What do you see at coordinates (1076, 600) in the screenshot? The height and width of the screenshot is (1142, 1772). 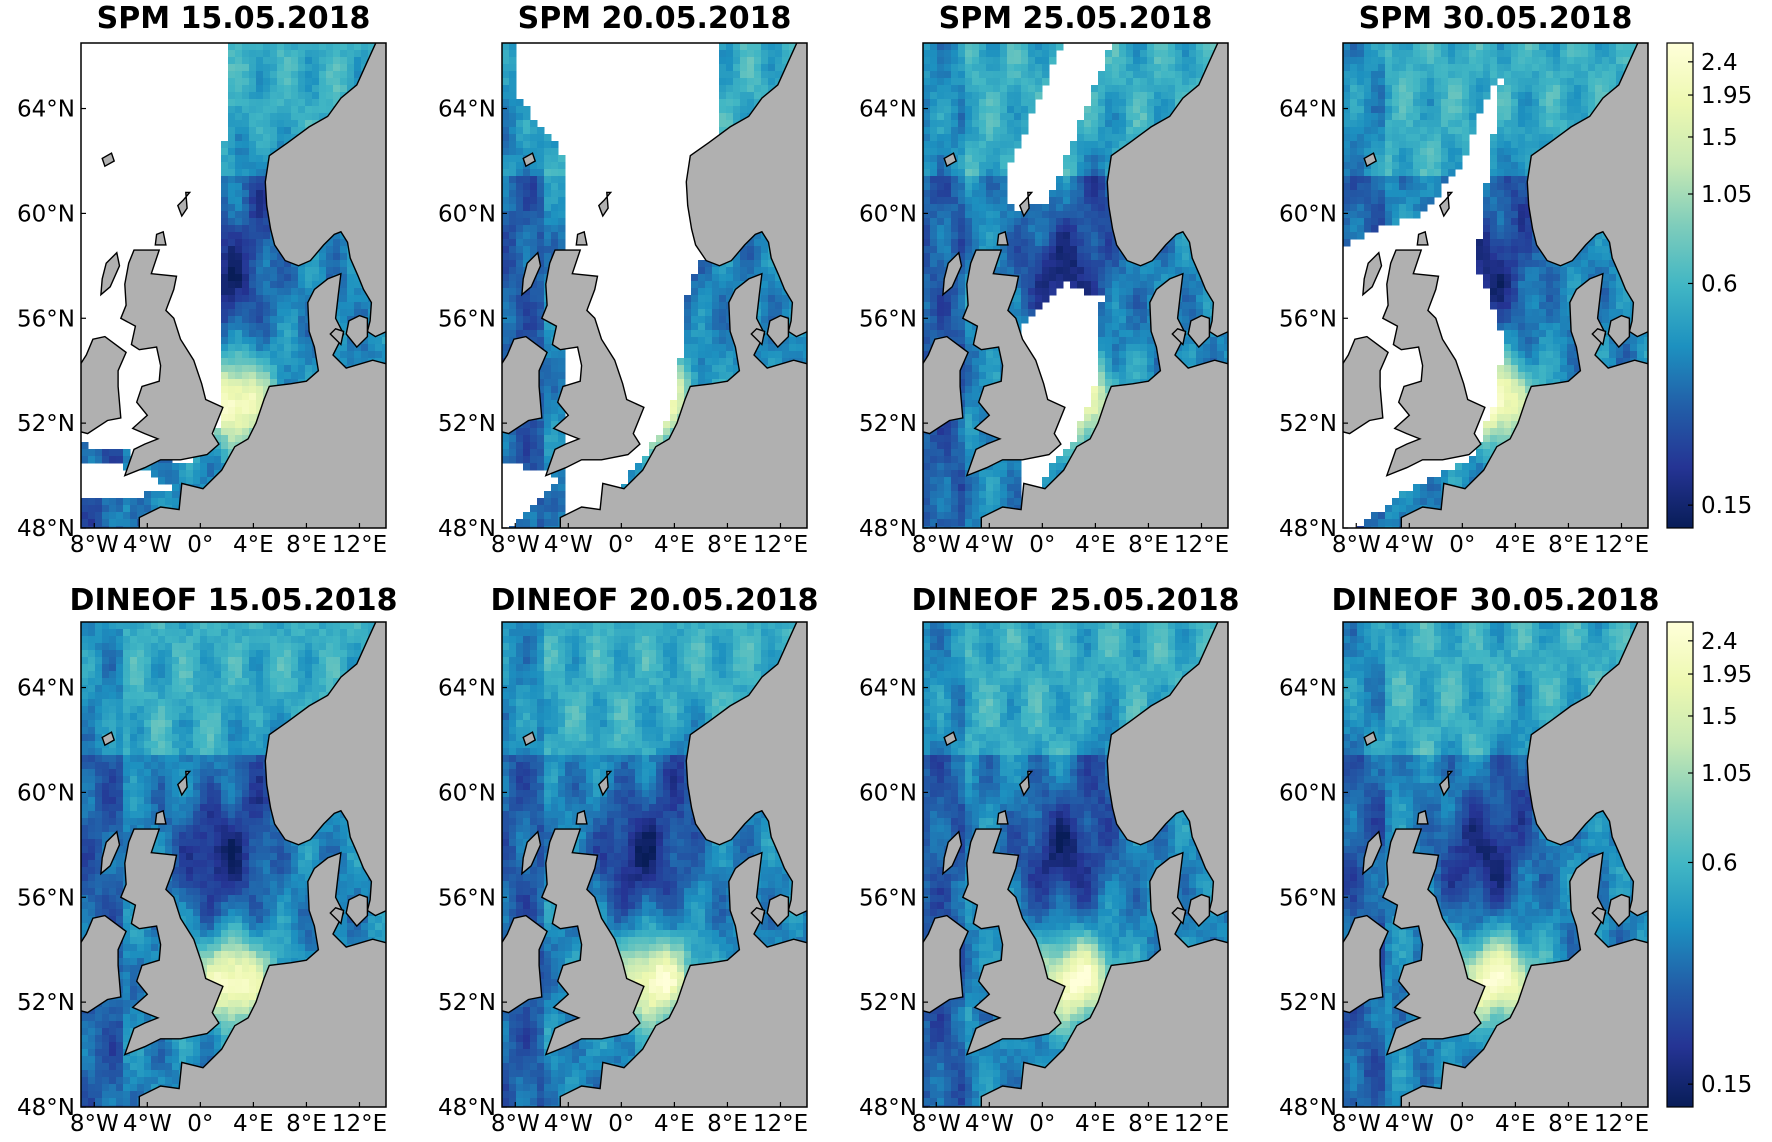 I see `panel-title: DINEOF 25.05.2018` at bounding box center [1076, 600].